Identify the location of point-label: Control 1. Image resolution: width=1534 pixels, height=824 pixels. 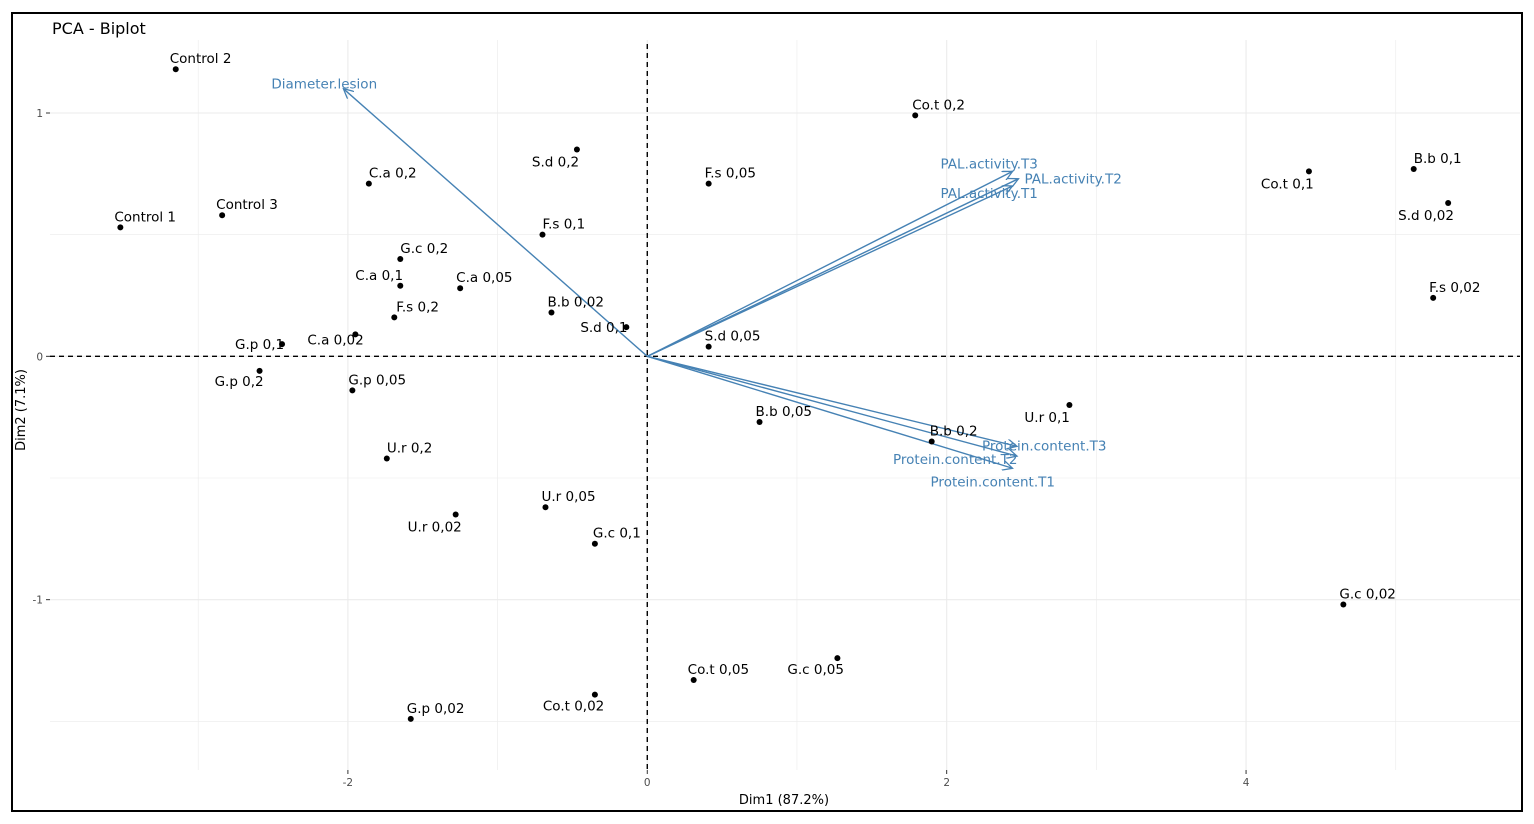
(145, 217).